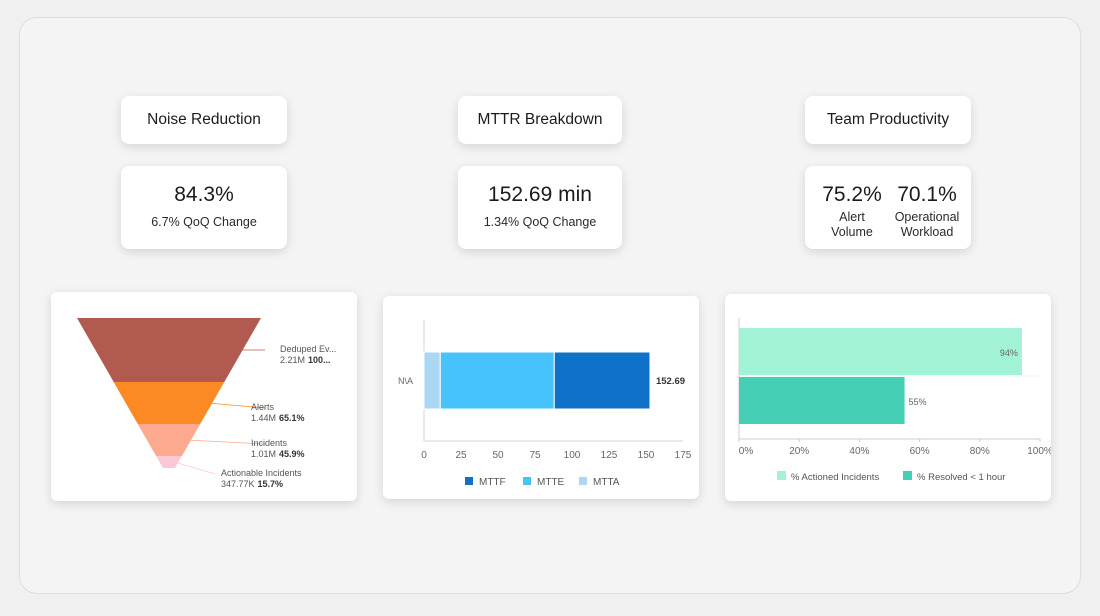 This screenshot has height=616, width=1100. What do you see at coordinates (469, 481) in the screenshot?
I see `mttr-legend-swatch-mttf` at bounding box center [469, 481].